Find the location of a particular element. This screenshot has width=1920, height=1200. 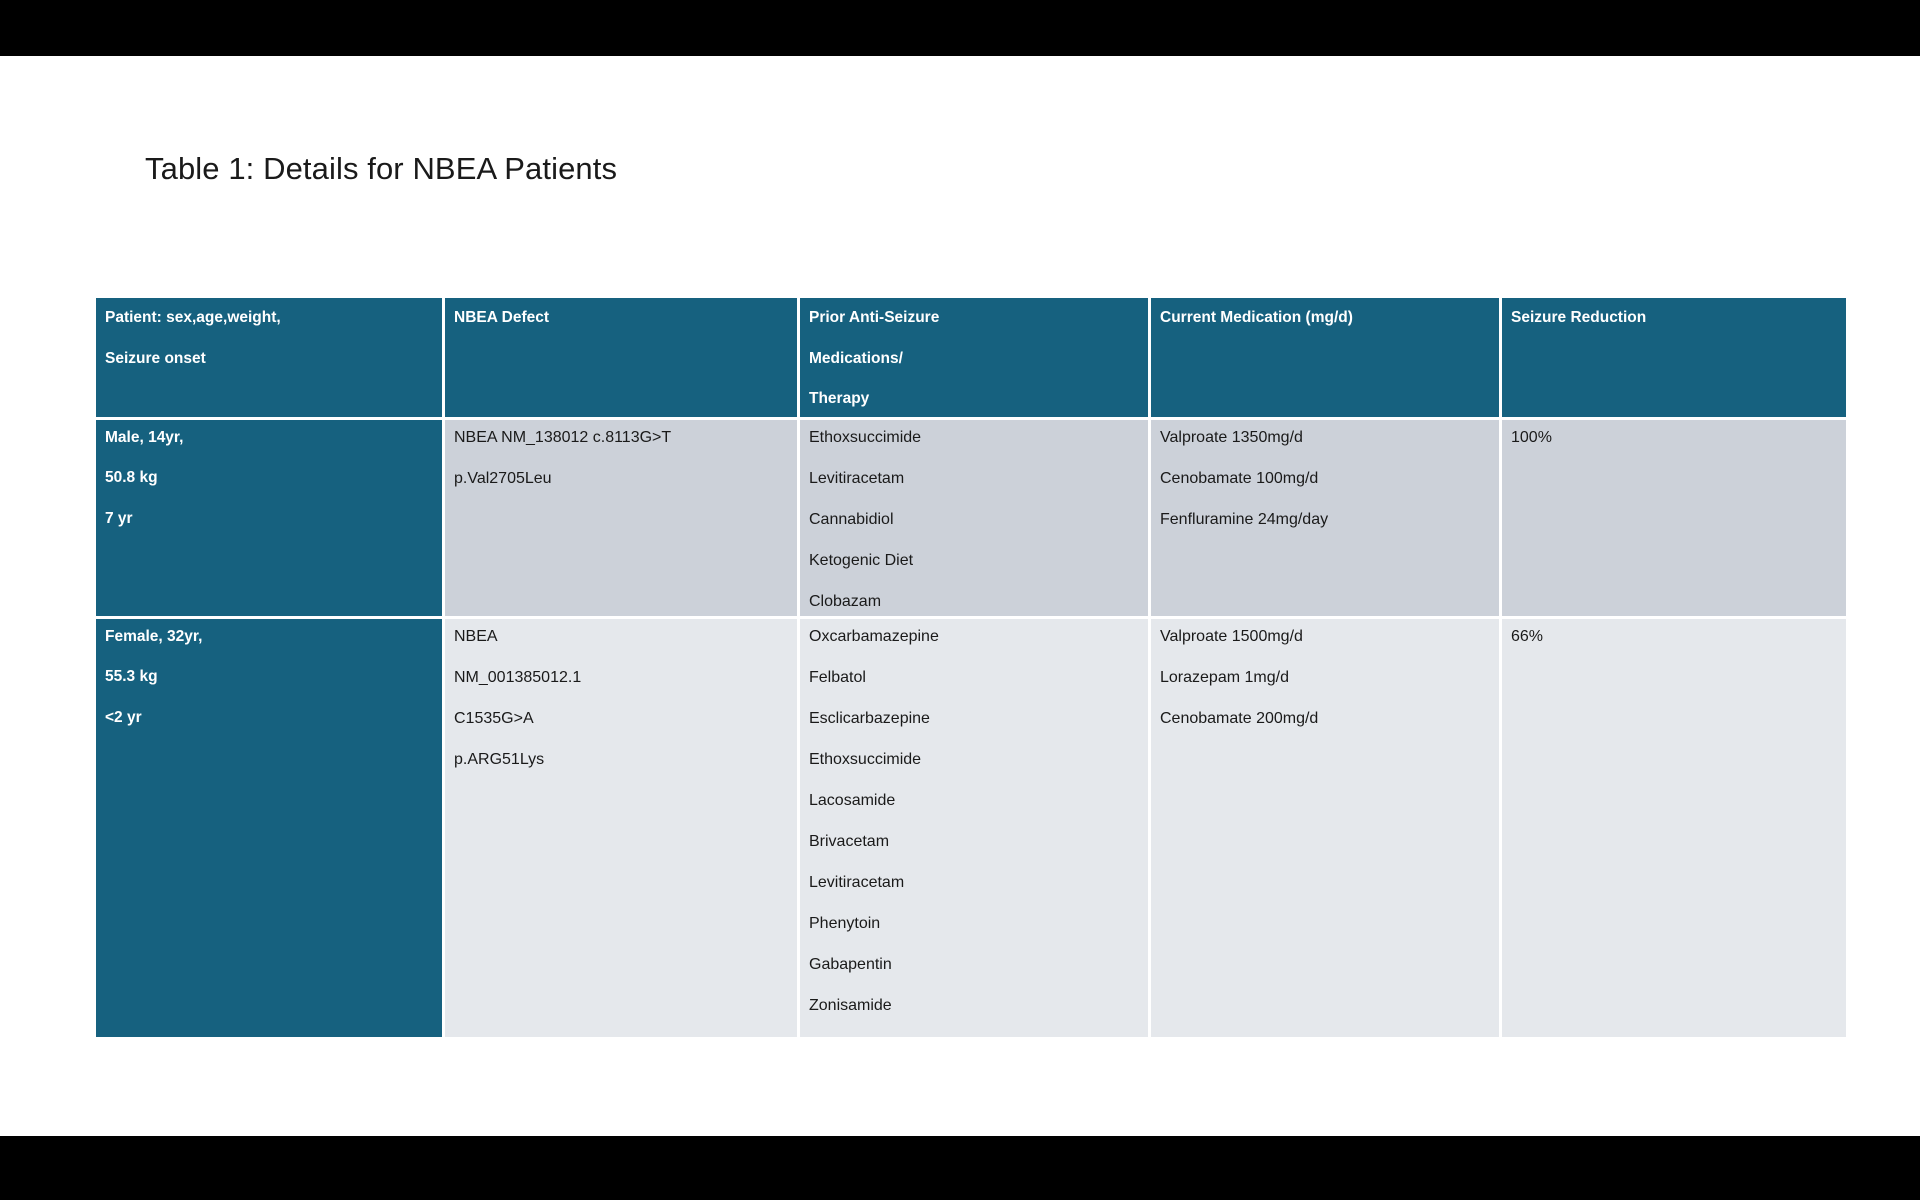

cell-nbea-defect-row1: NBEA NM_138012 c.8113G>T p.Val2705Leu is located at coordinates (621, 517).